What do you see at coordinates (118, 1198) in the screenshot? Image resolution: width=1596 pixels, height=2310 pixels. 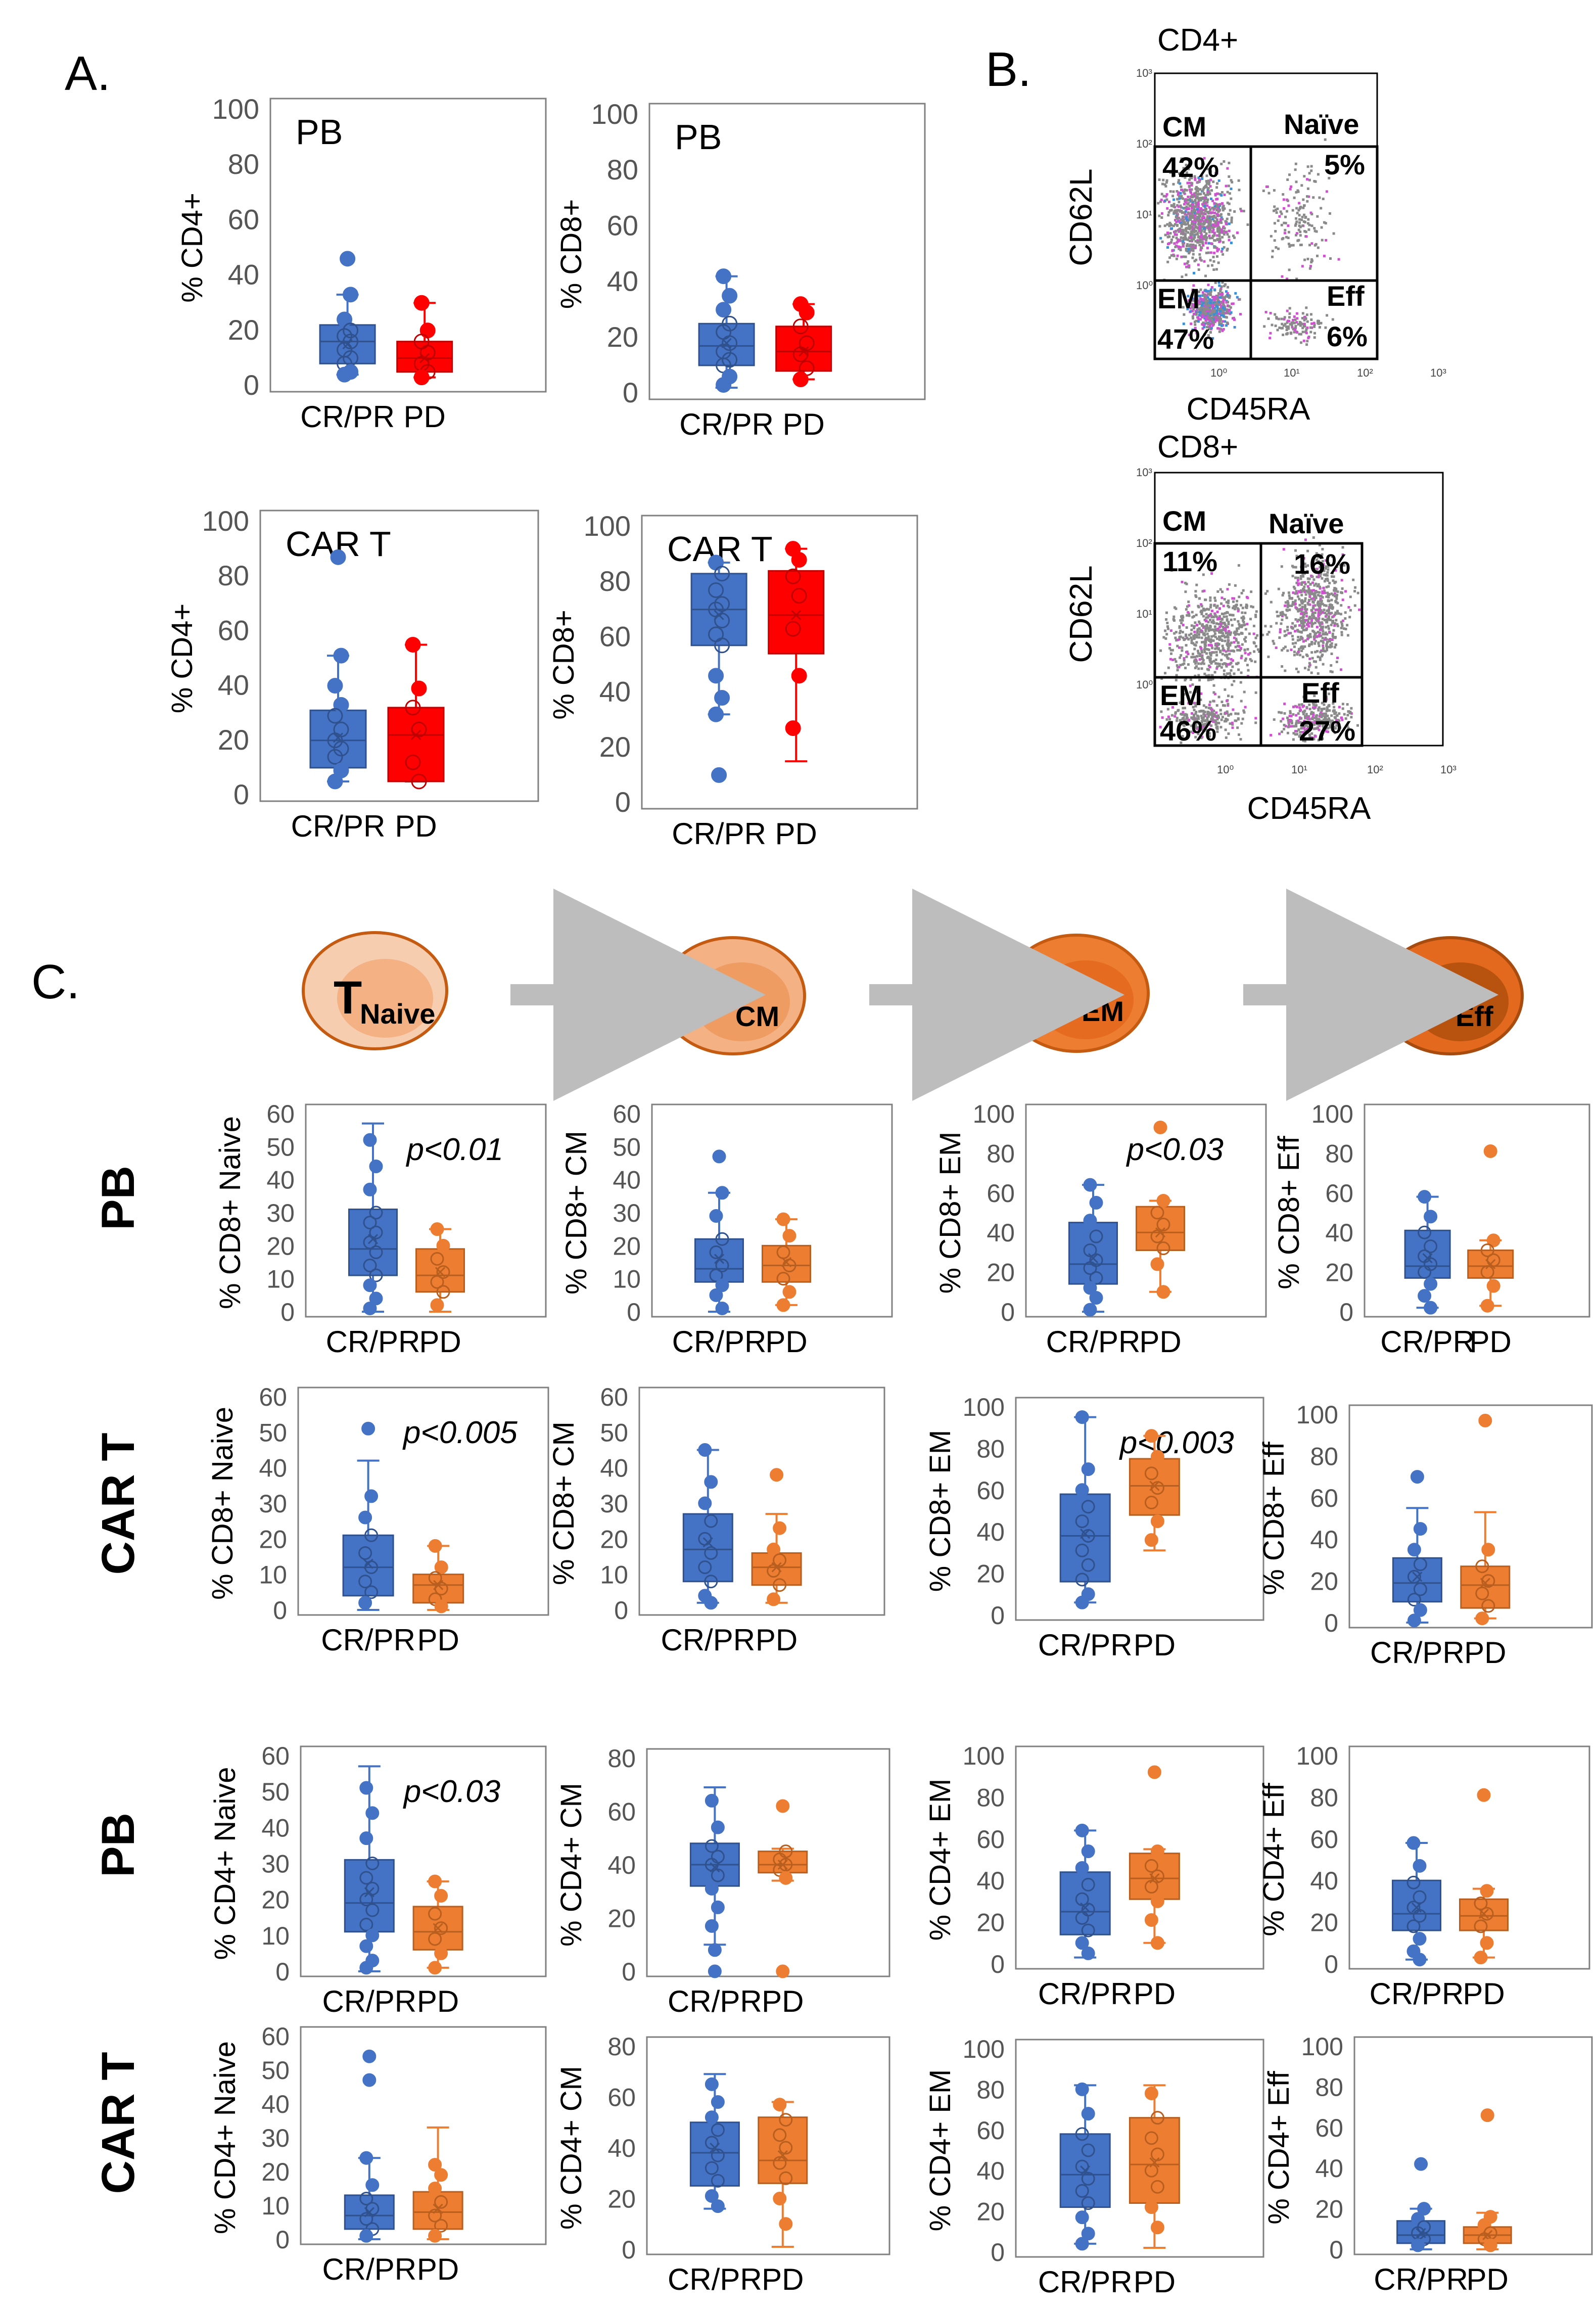 I see `row-label: PB` at bounding box center [118, 1198].